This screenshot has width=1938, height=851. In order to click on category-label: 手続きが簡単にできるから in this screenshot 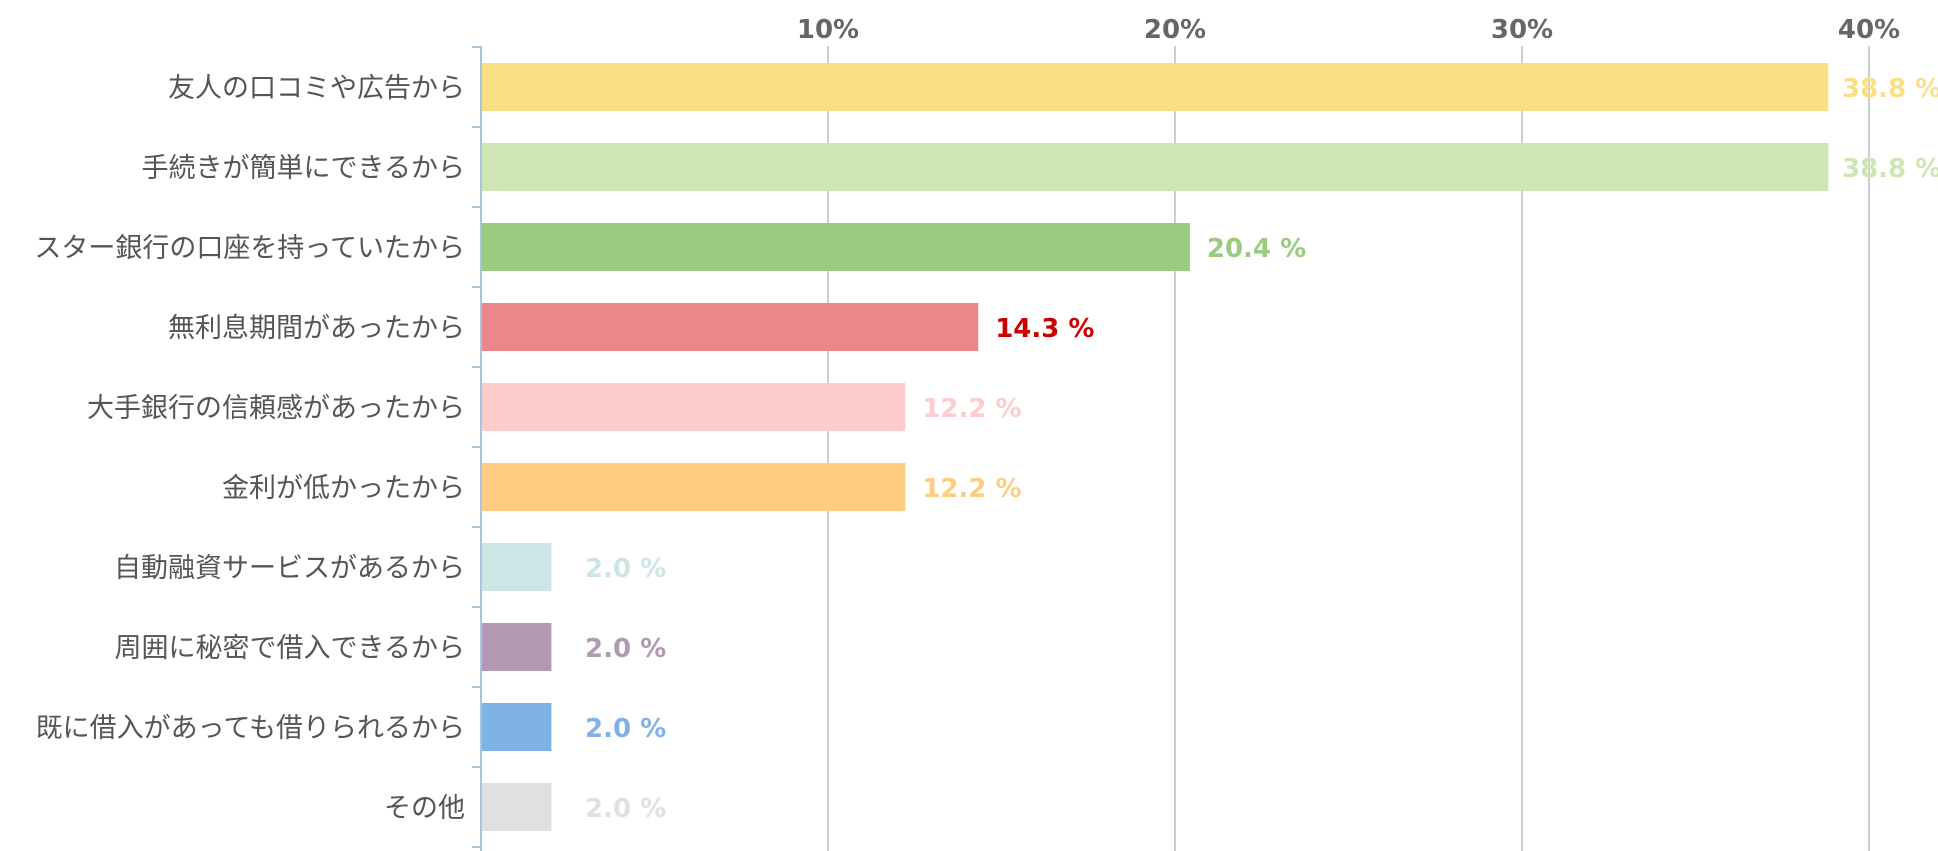, I will do `click(303, 168)`.